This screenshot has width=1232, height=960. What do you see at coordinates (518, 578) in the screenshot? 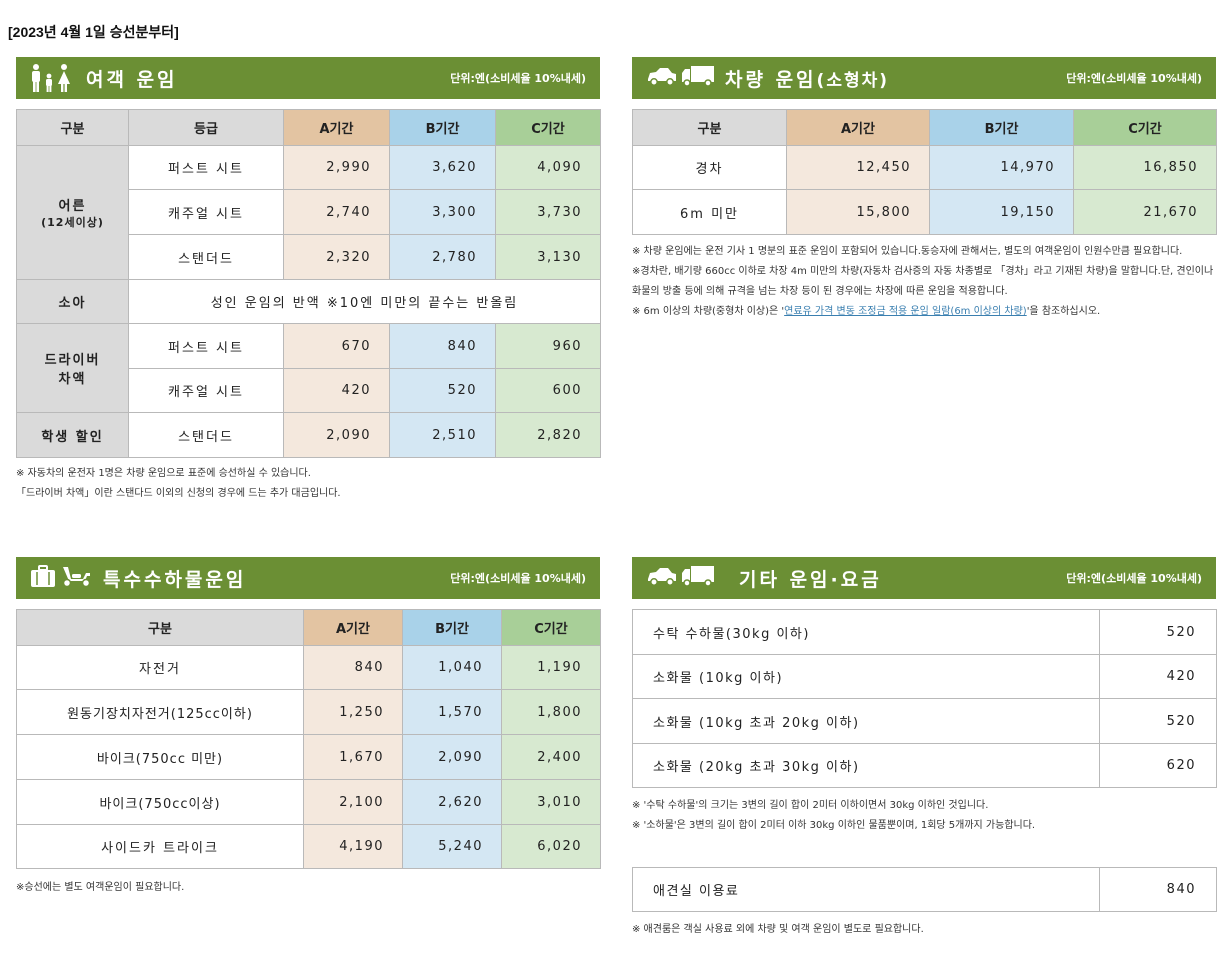
I see `special-baggage-unit: 단위:엔(소비세율 10%내세)` at bounding box center [518, 578].